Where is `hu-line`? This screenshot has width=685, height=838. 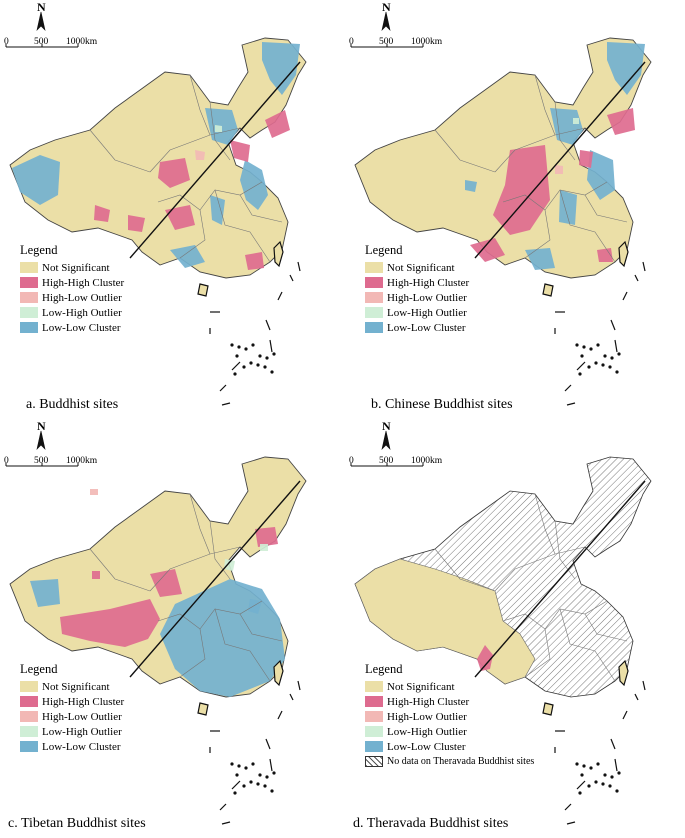 hu-line is located at coordinates (560, 579).